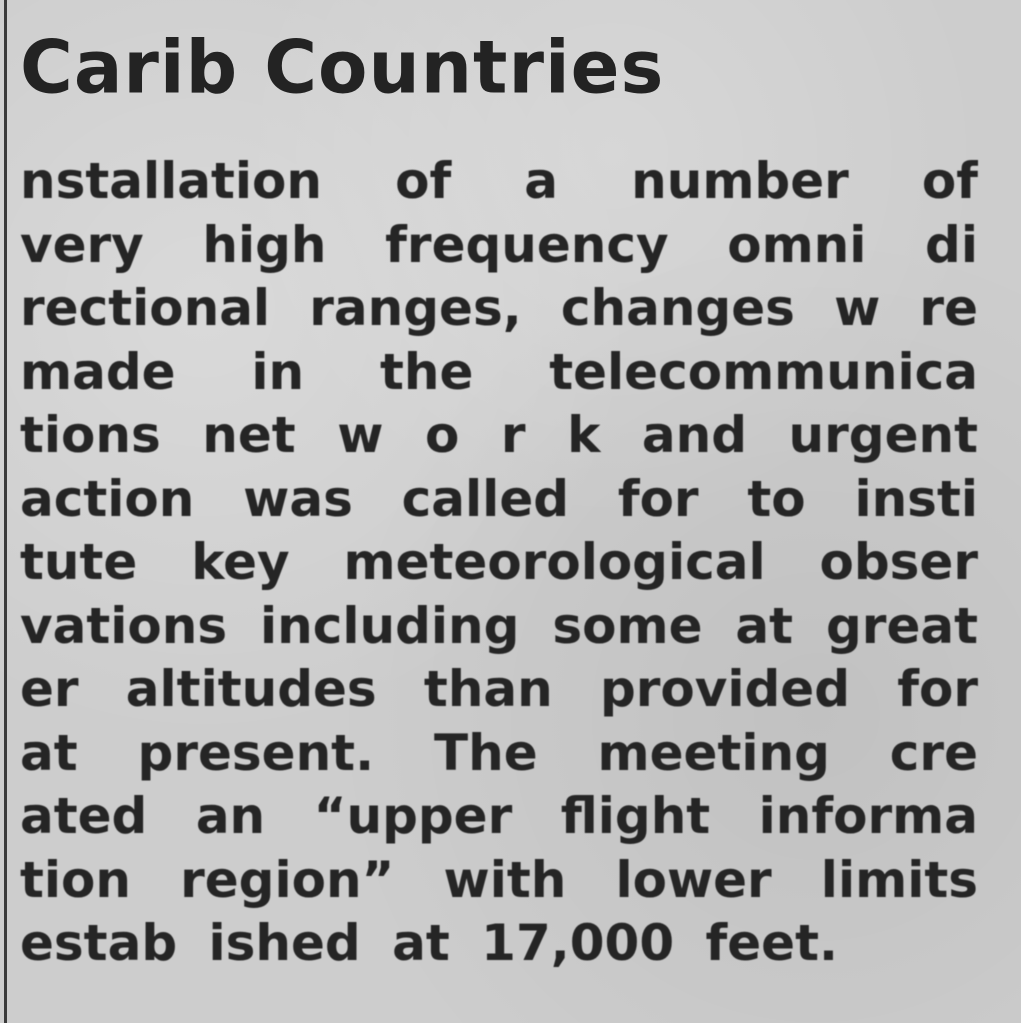 This screenshot has height=1023, width=1021. I want to click on article-line: rectional ranges, changes w re, so click(499, 308).